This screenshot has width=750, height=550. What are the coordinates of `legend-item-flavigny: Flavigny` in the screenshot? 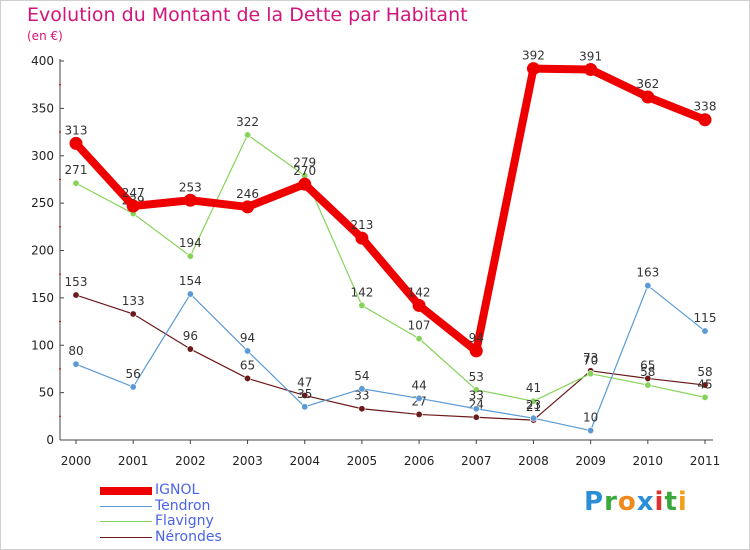 It's located at (210, 521).